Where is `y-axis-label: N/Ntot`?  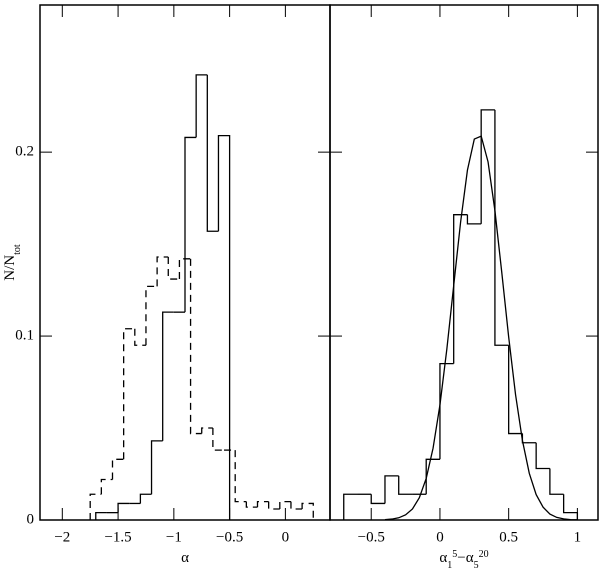
y-axis-label: N/Ntot is located at coordinates (12, 262).